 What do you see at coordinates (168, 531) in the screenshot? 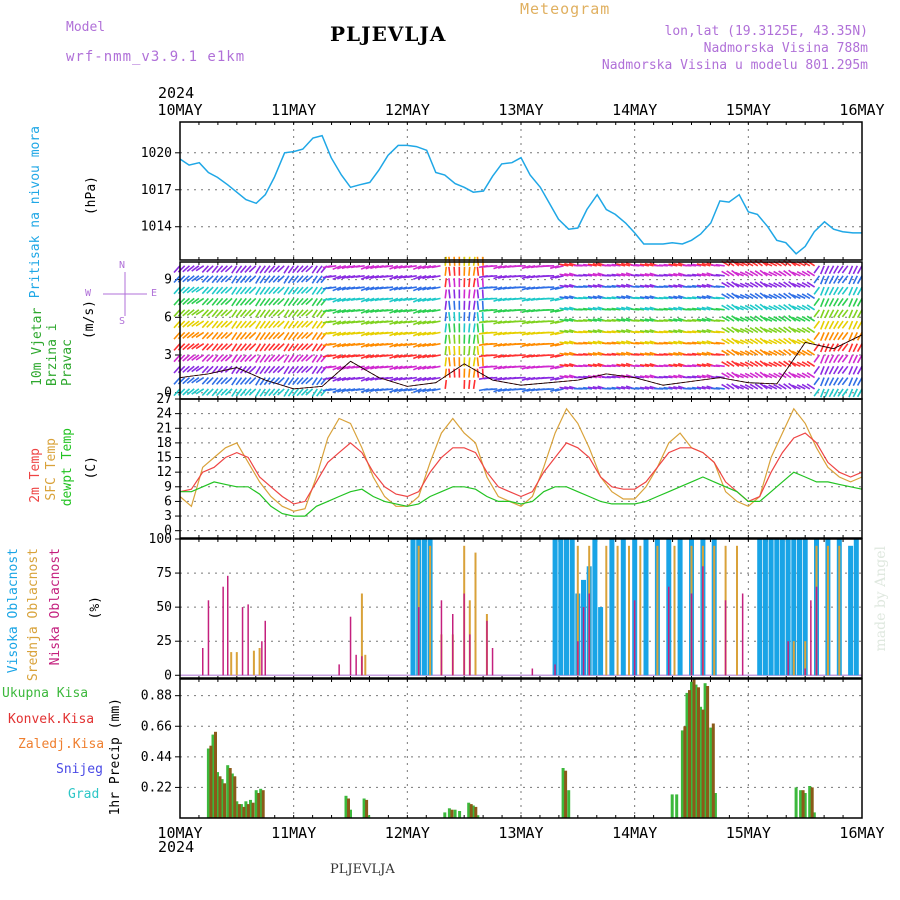
I see `y-tick-label: 0` at bounding box center [168, 531].